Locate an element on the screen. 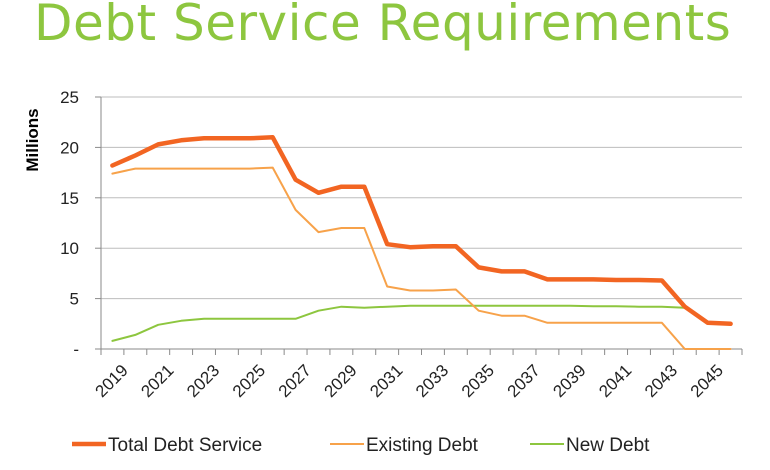 The height and width of the screenshot is (470, 770). legend: Total Debt Service Existing Debt New Debt is located at coordinates (361, 445).